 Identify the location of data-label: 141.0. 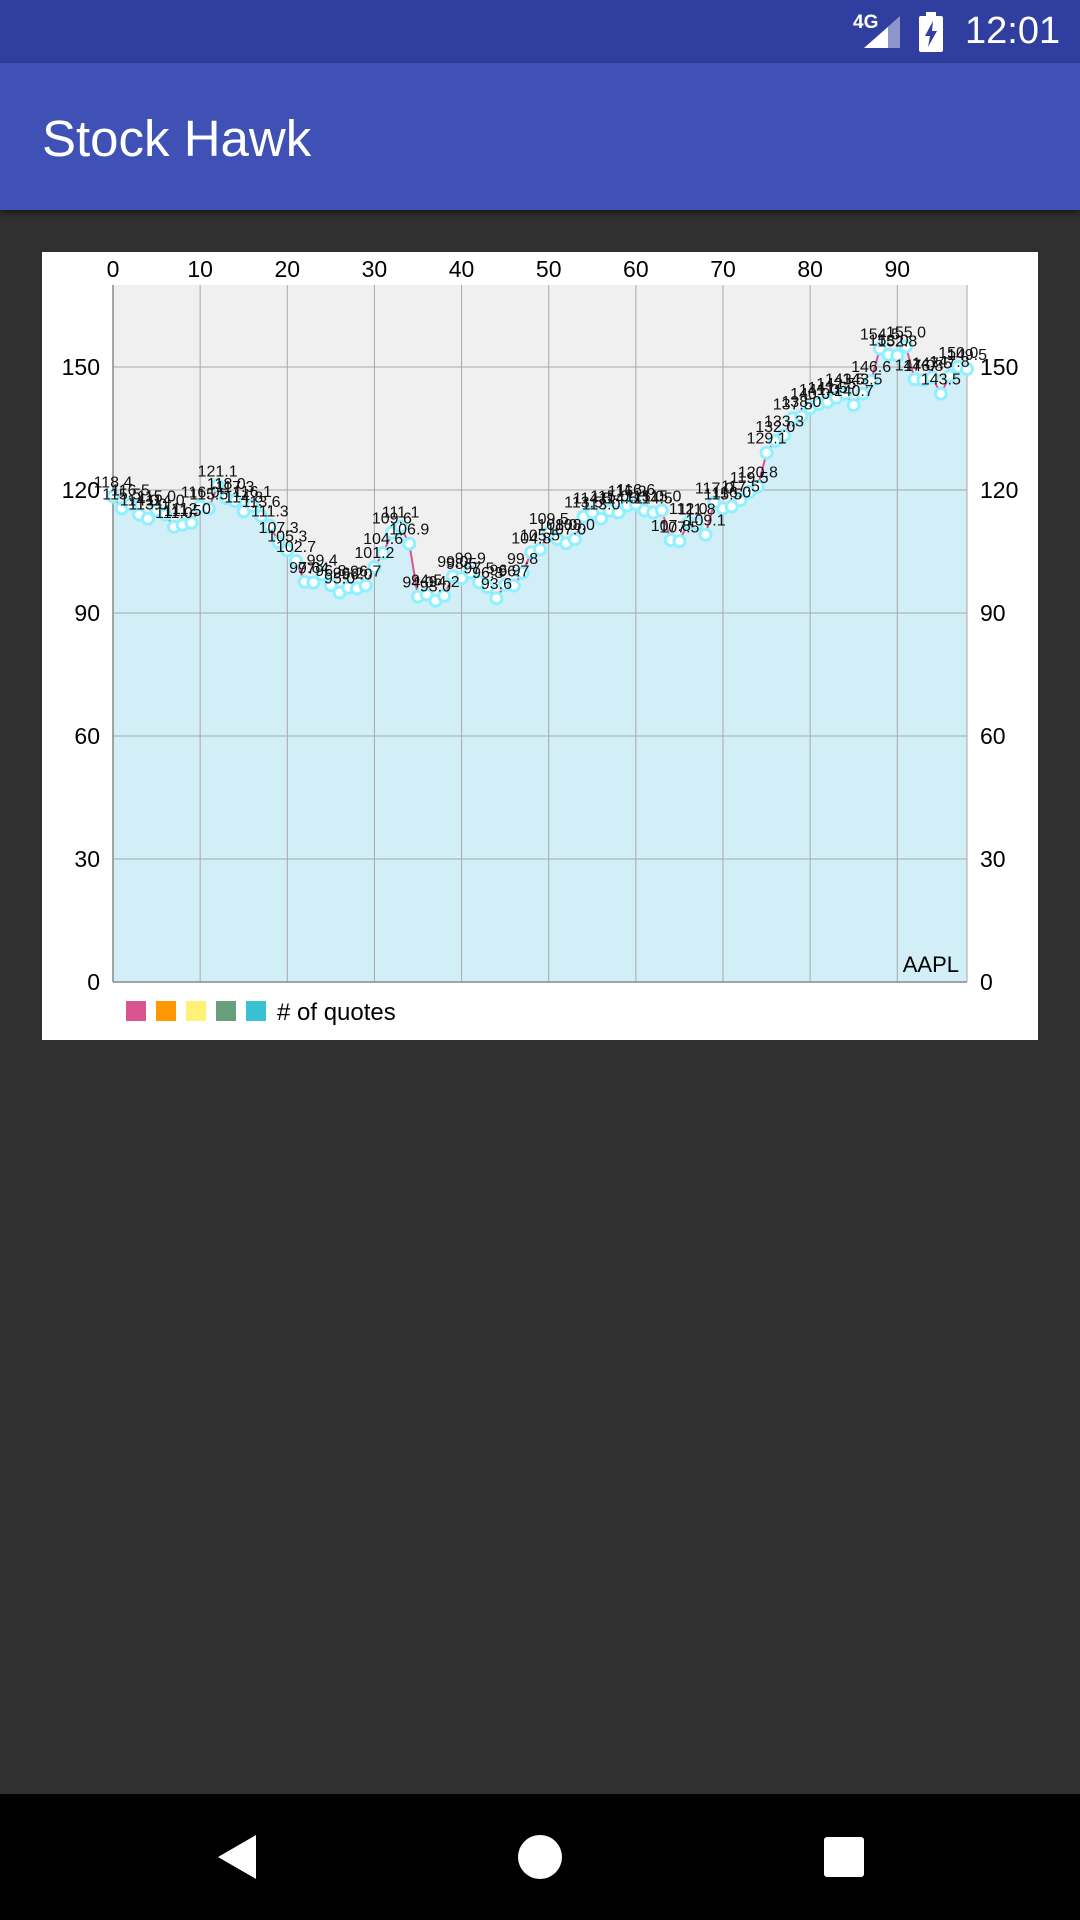
(819, 390).